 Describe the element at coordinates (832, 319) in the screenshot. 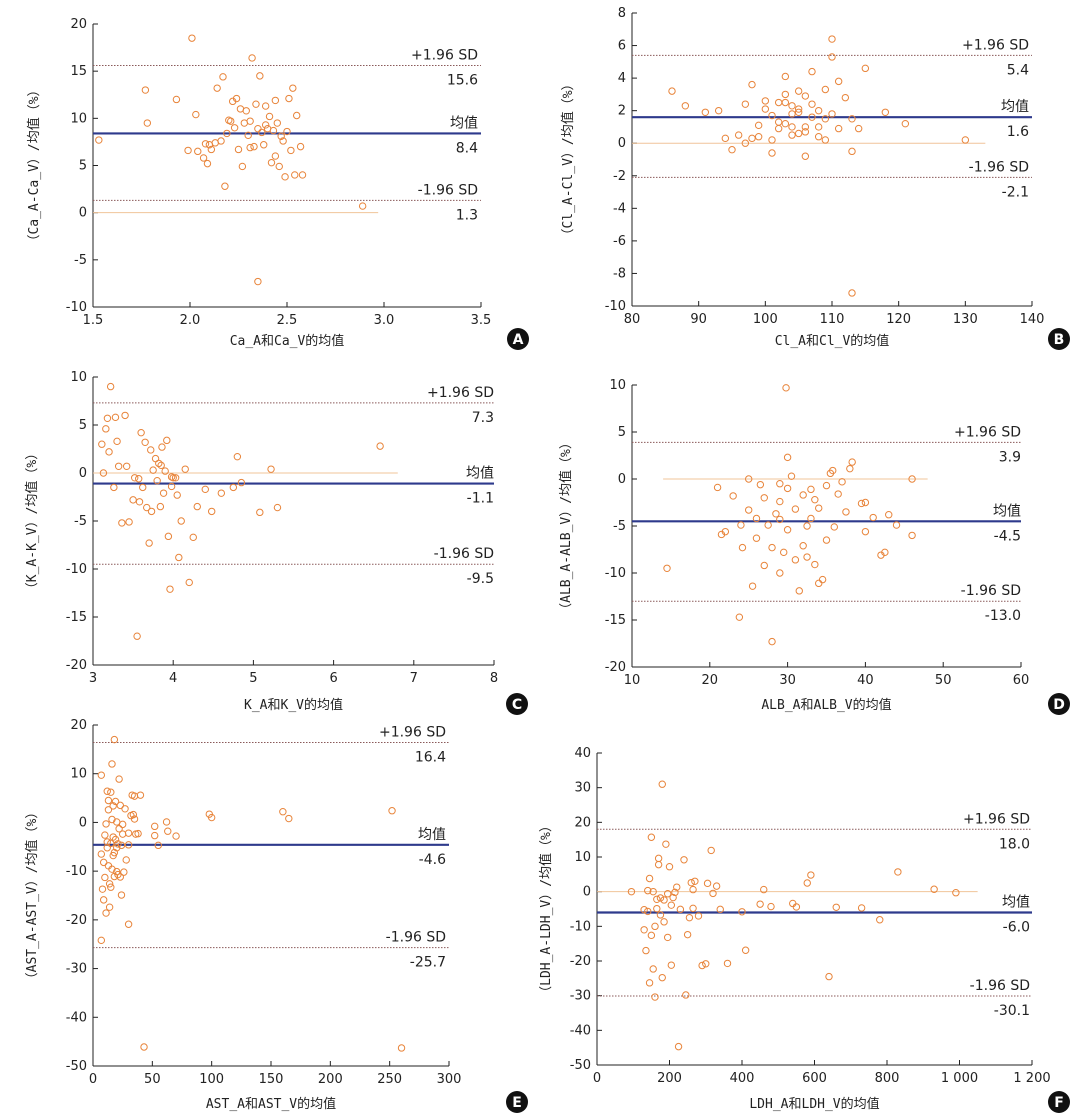

I see `x-tick-label: 110` at that location.